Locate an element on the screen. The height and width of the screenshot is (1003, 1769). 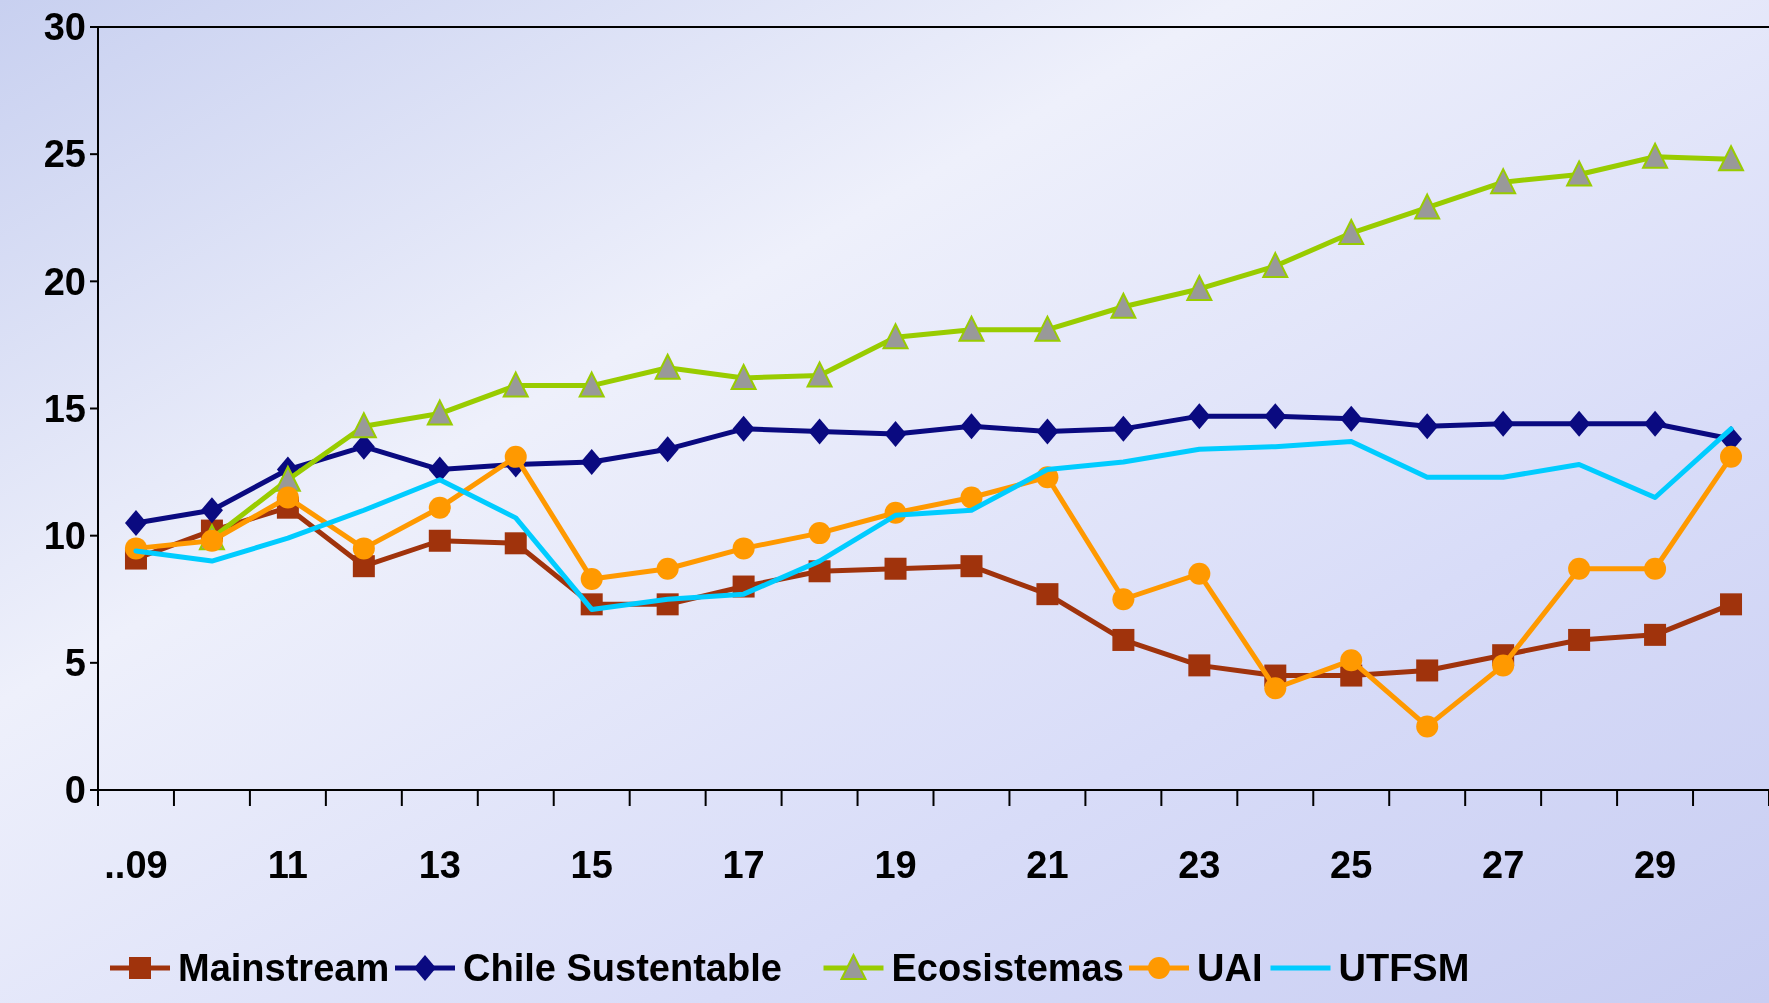
x-tick-label: 15 is located at coordinates (591, 865).